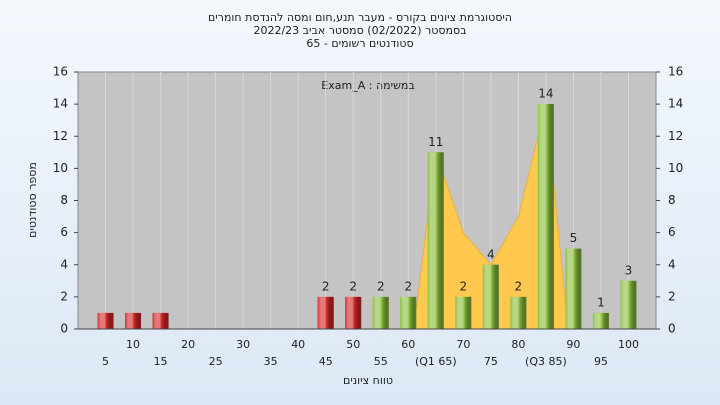  Describe the element at coordinates (64, 200) in the screenshot. I see `y-tick-label: 8` at that location.